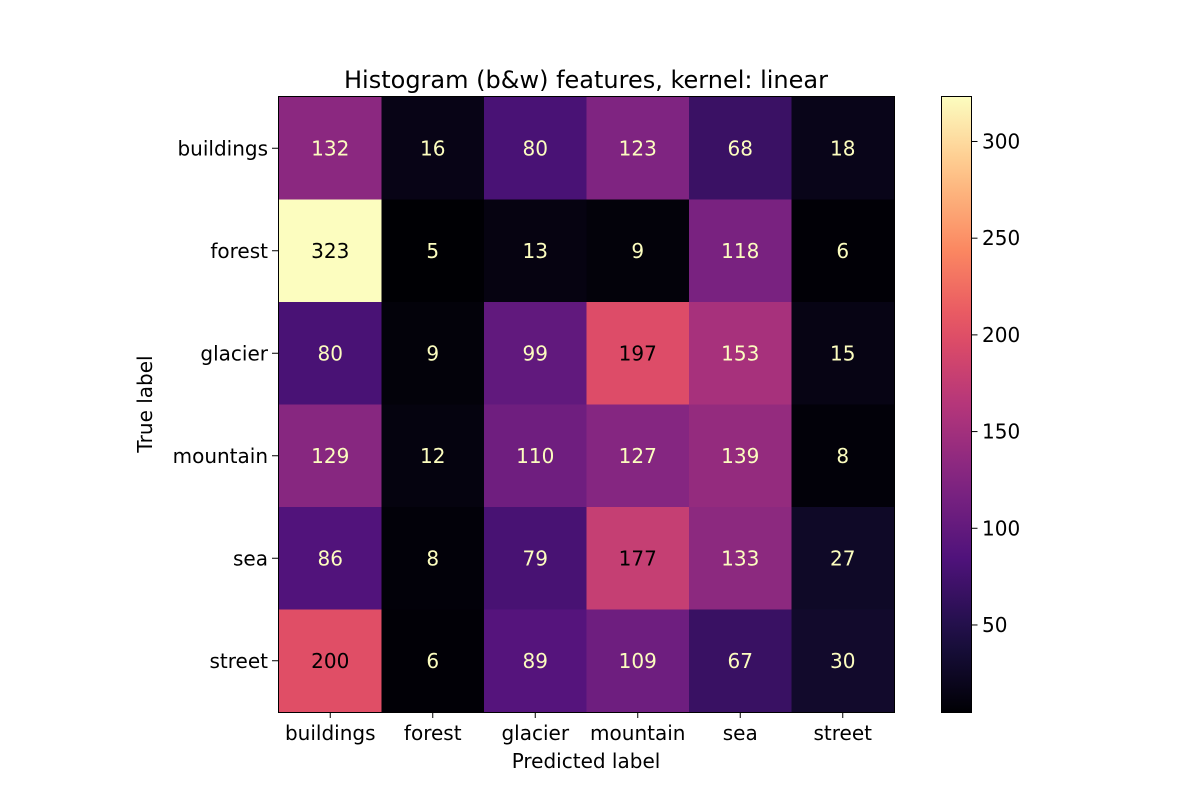 The width and height of the screenshot is (1200, 800). I want to click on cell-value-label: 153, so click(740, 353).